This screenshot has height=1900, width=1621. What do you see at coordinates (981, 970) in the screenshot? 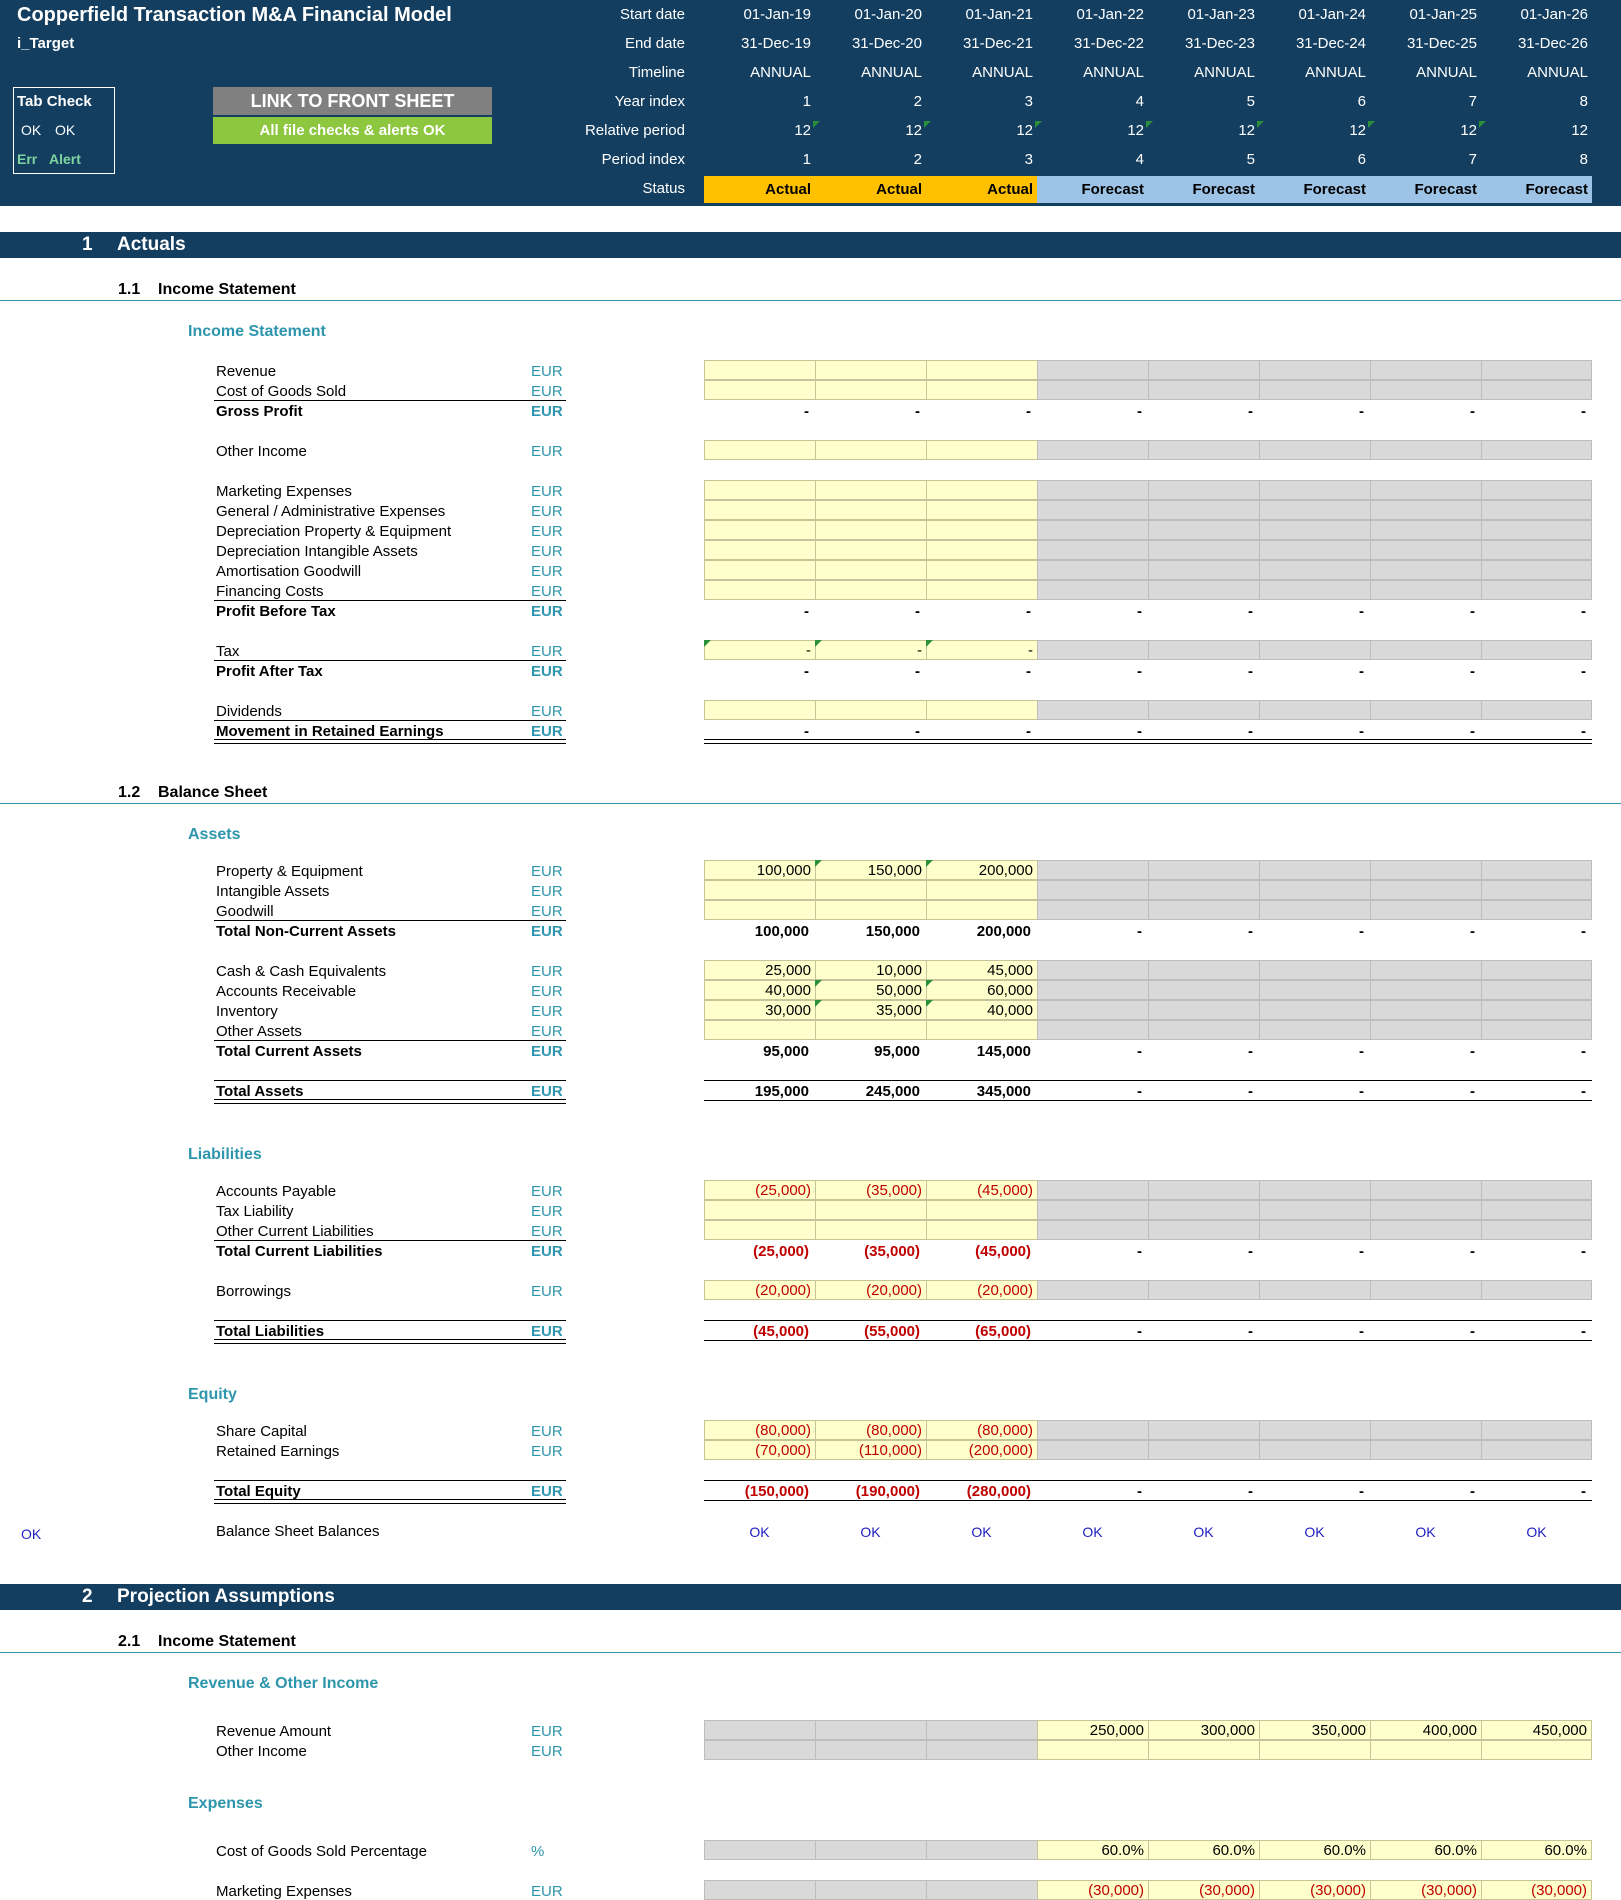
I see `input-cell: 45,000` at bounding box center [981, 970].